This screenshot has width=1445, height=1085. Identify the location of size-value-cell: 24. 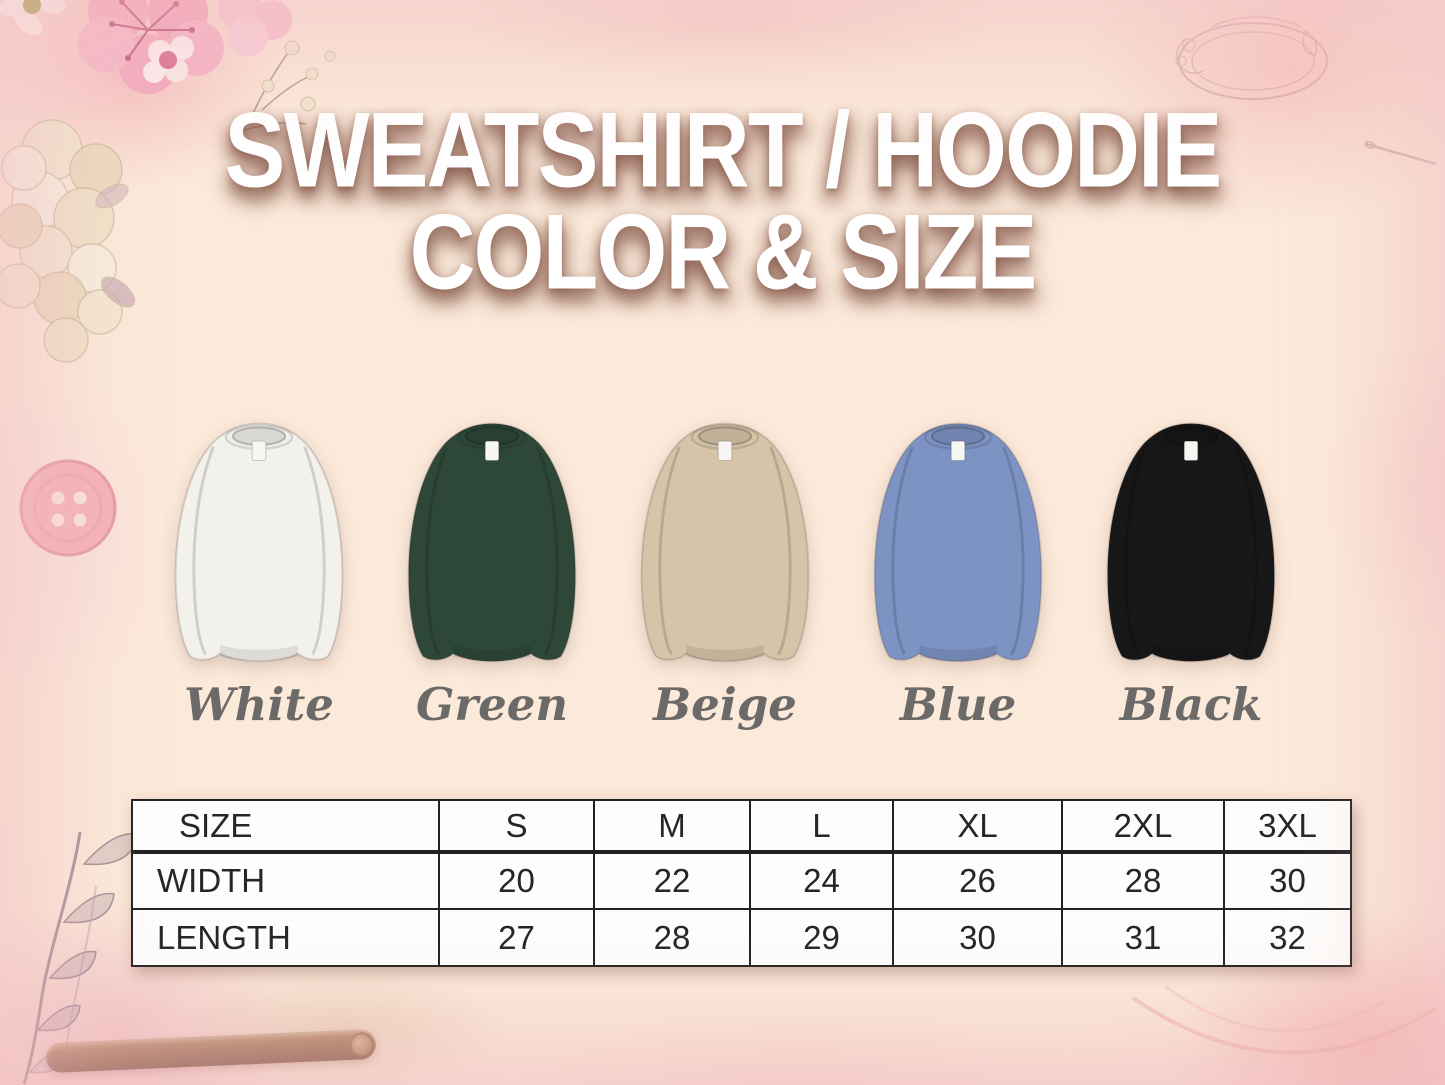
(821, 880).